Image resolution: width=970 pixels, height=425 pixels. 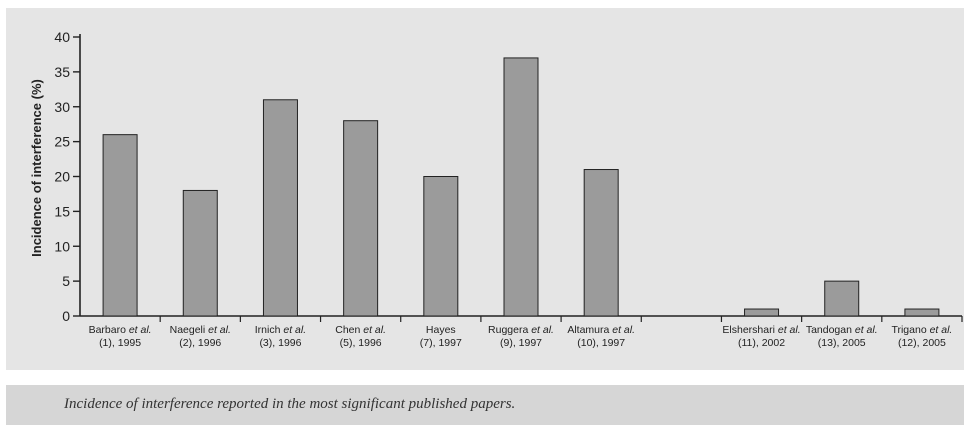 I want to click on y-tick-label: 30, so click(x=62, y=107).